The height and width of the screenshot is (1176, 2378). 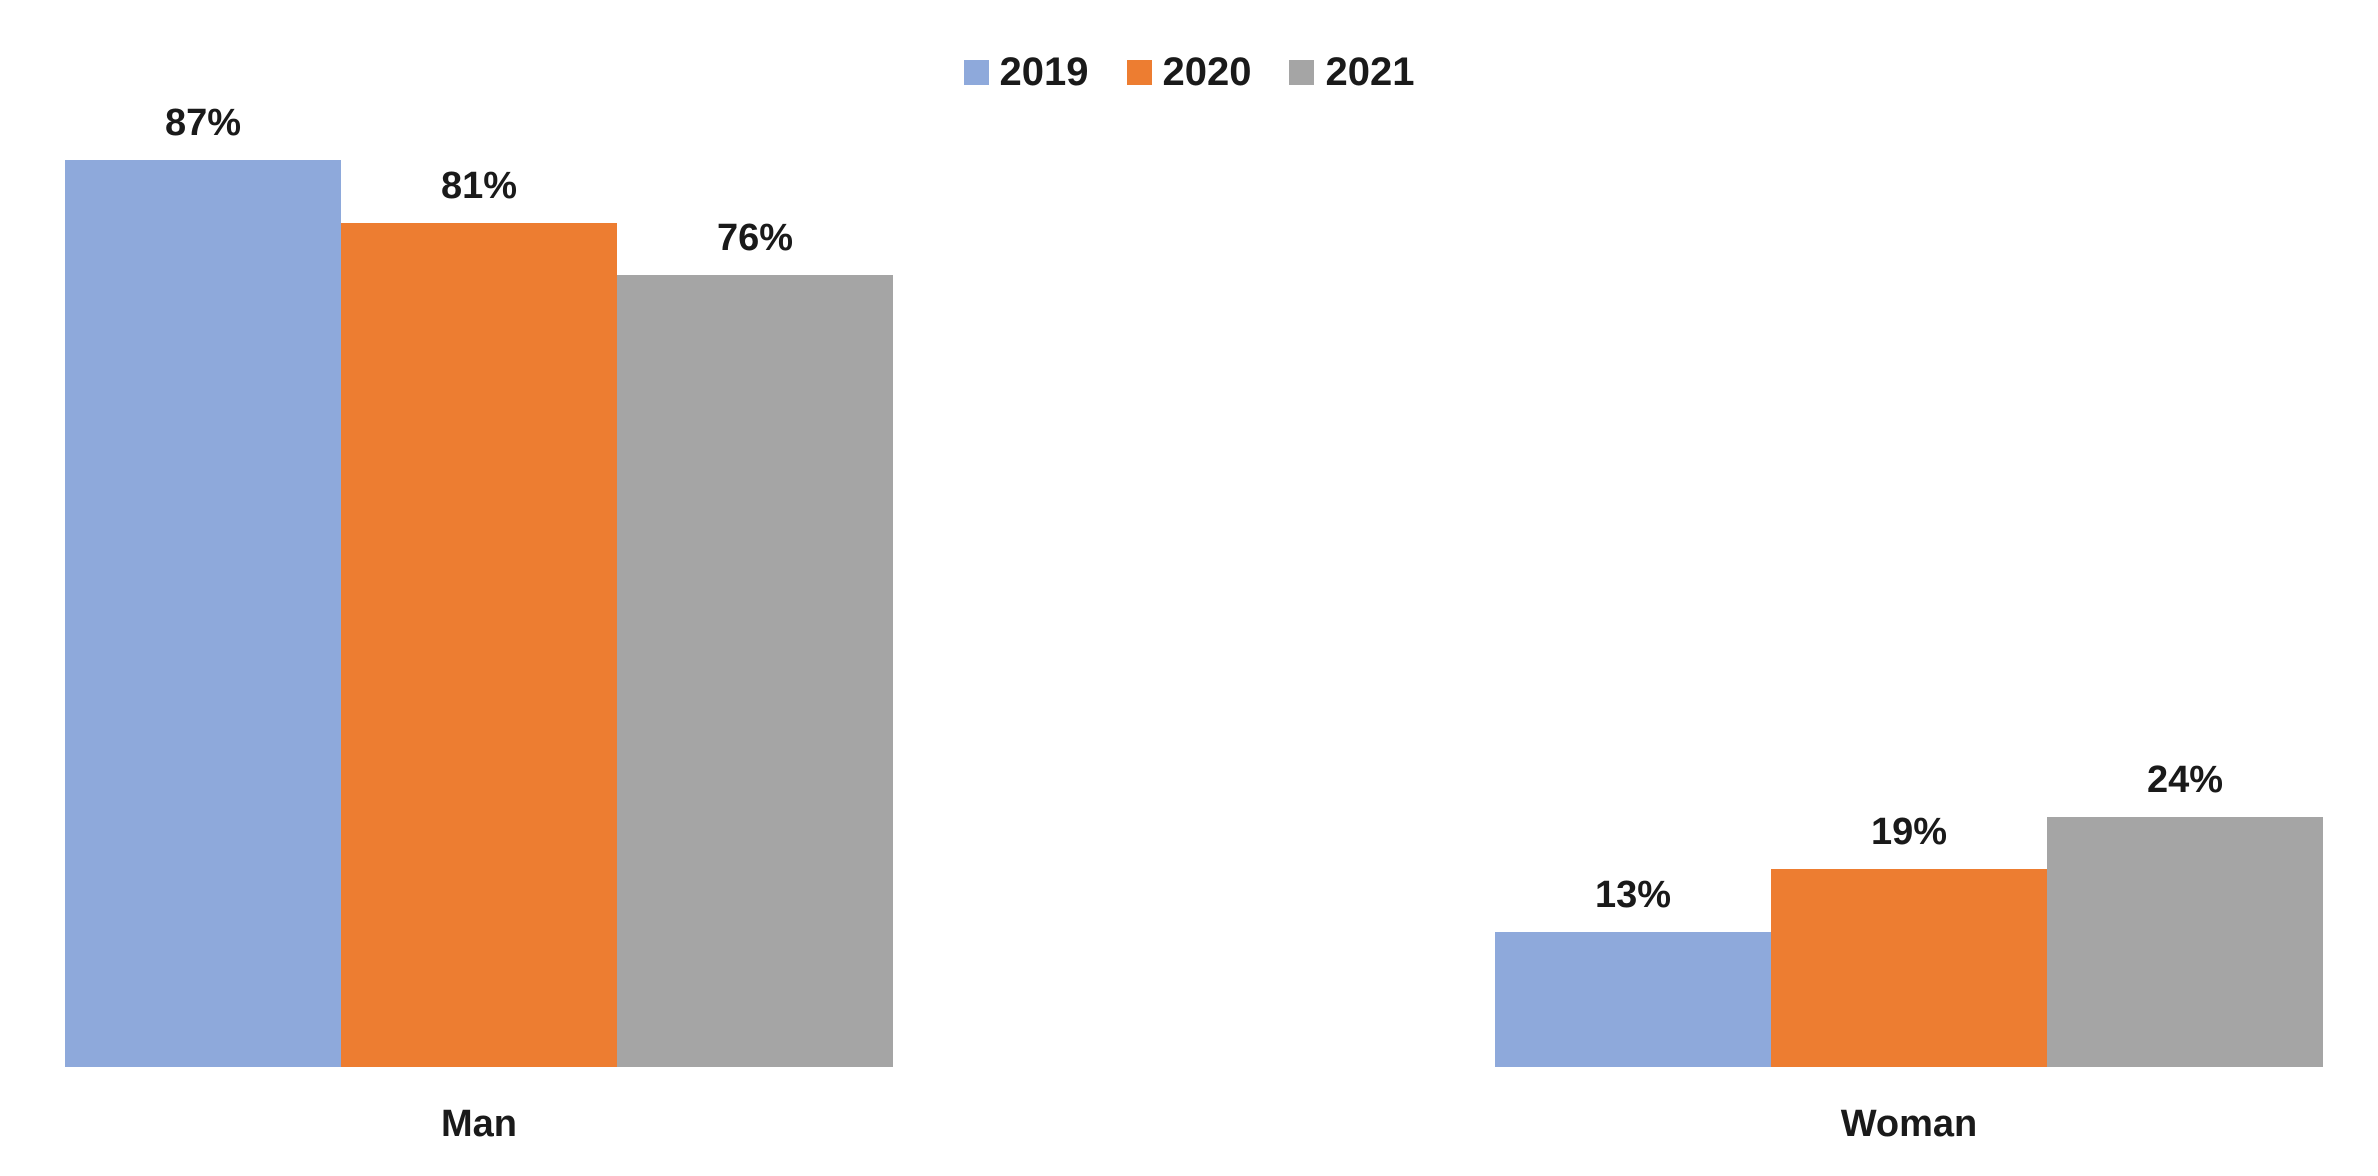 What do you see at coordinates (1370, 72) in the screenshot?
I see `legend-label: 2021` at bounding box center [1370, 72].